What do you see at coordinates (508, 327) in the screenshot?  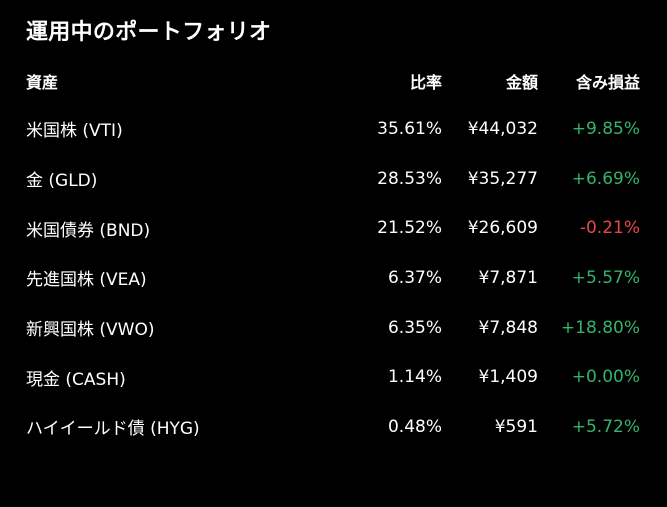 I see `asset-amount: ¥7,848` at bounding box center [508, 327].